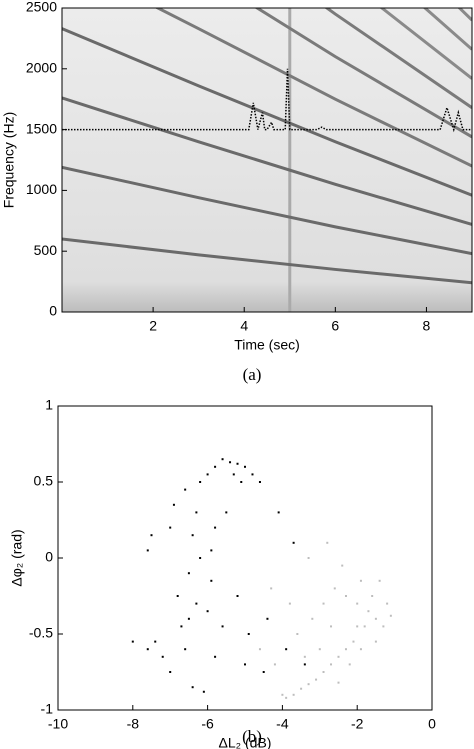 The image size is (474, 749). Describe the element at coordinates (17, 557) in the screenshot. I see `y-axis-label: Δφ₂ (rad)` at that location.